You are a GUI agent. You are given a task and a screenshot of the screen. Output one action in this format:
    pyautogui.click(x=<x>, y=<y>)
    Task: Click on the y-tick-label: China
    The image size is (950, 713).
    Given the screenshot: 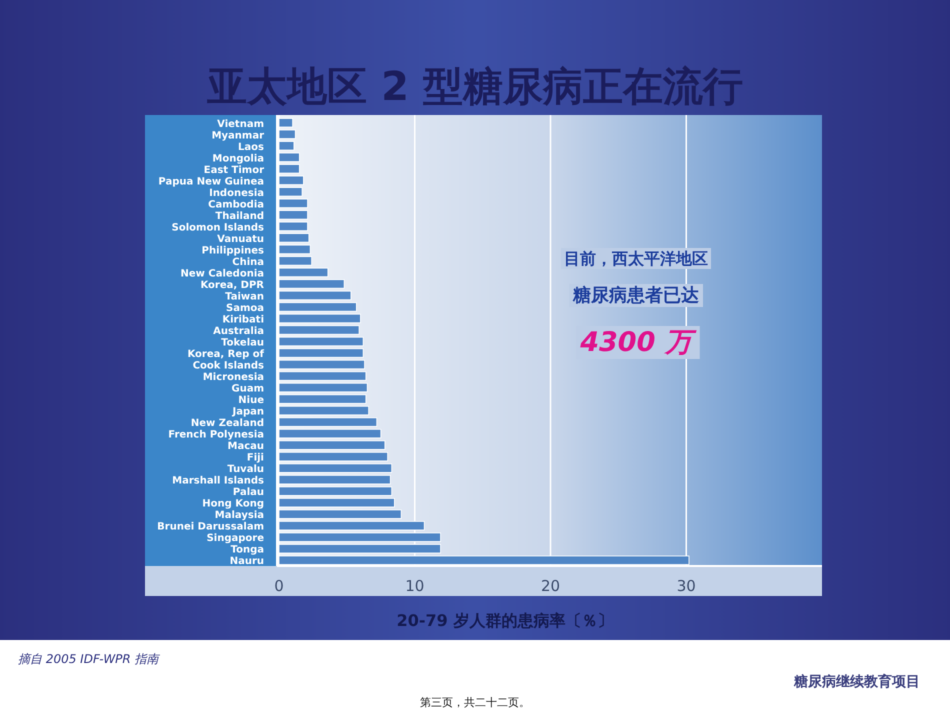 What is the action you would take?
    pyautogui.click(x=248, y=262)
    